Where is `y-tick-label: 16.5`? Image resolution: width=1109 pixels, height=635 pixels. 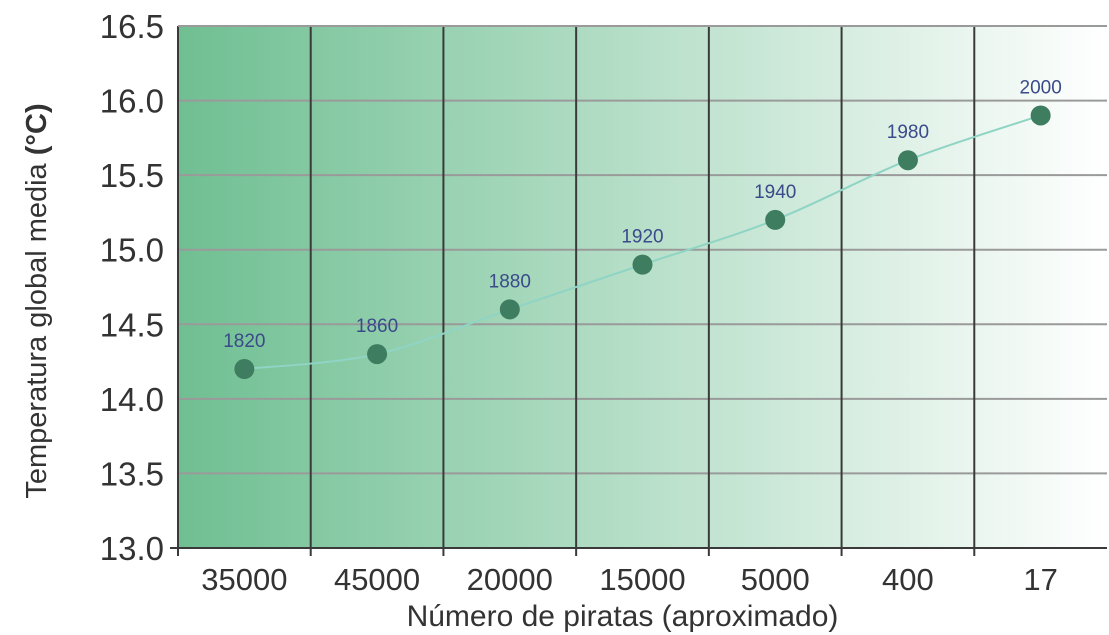 y-tick-label: 16.5 is located at coordinates (132, 26).